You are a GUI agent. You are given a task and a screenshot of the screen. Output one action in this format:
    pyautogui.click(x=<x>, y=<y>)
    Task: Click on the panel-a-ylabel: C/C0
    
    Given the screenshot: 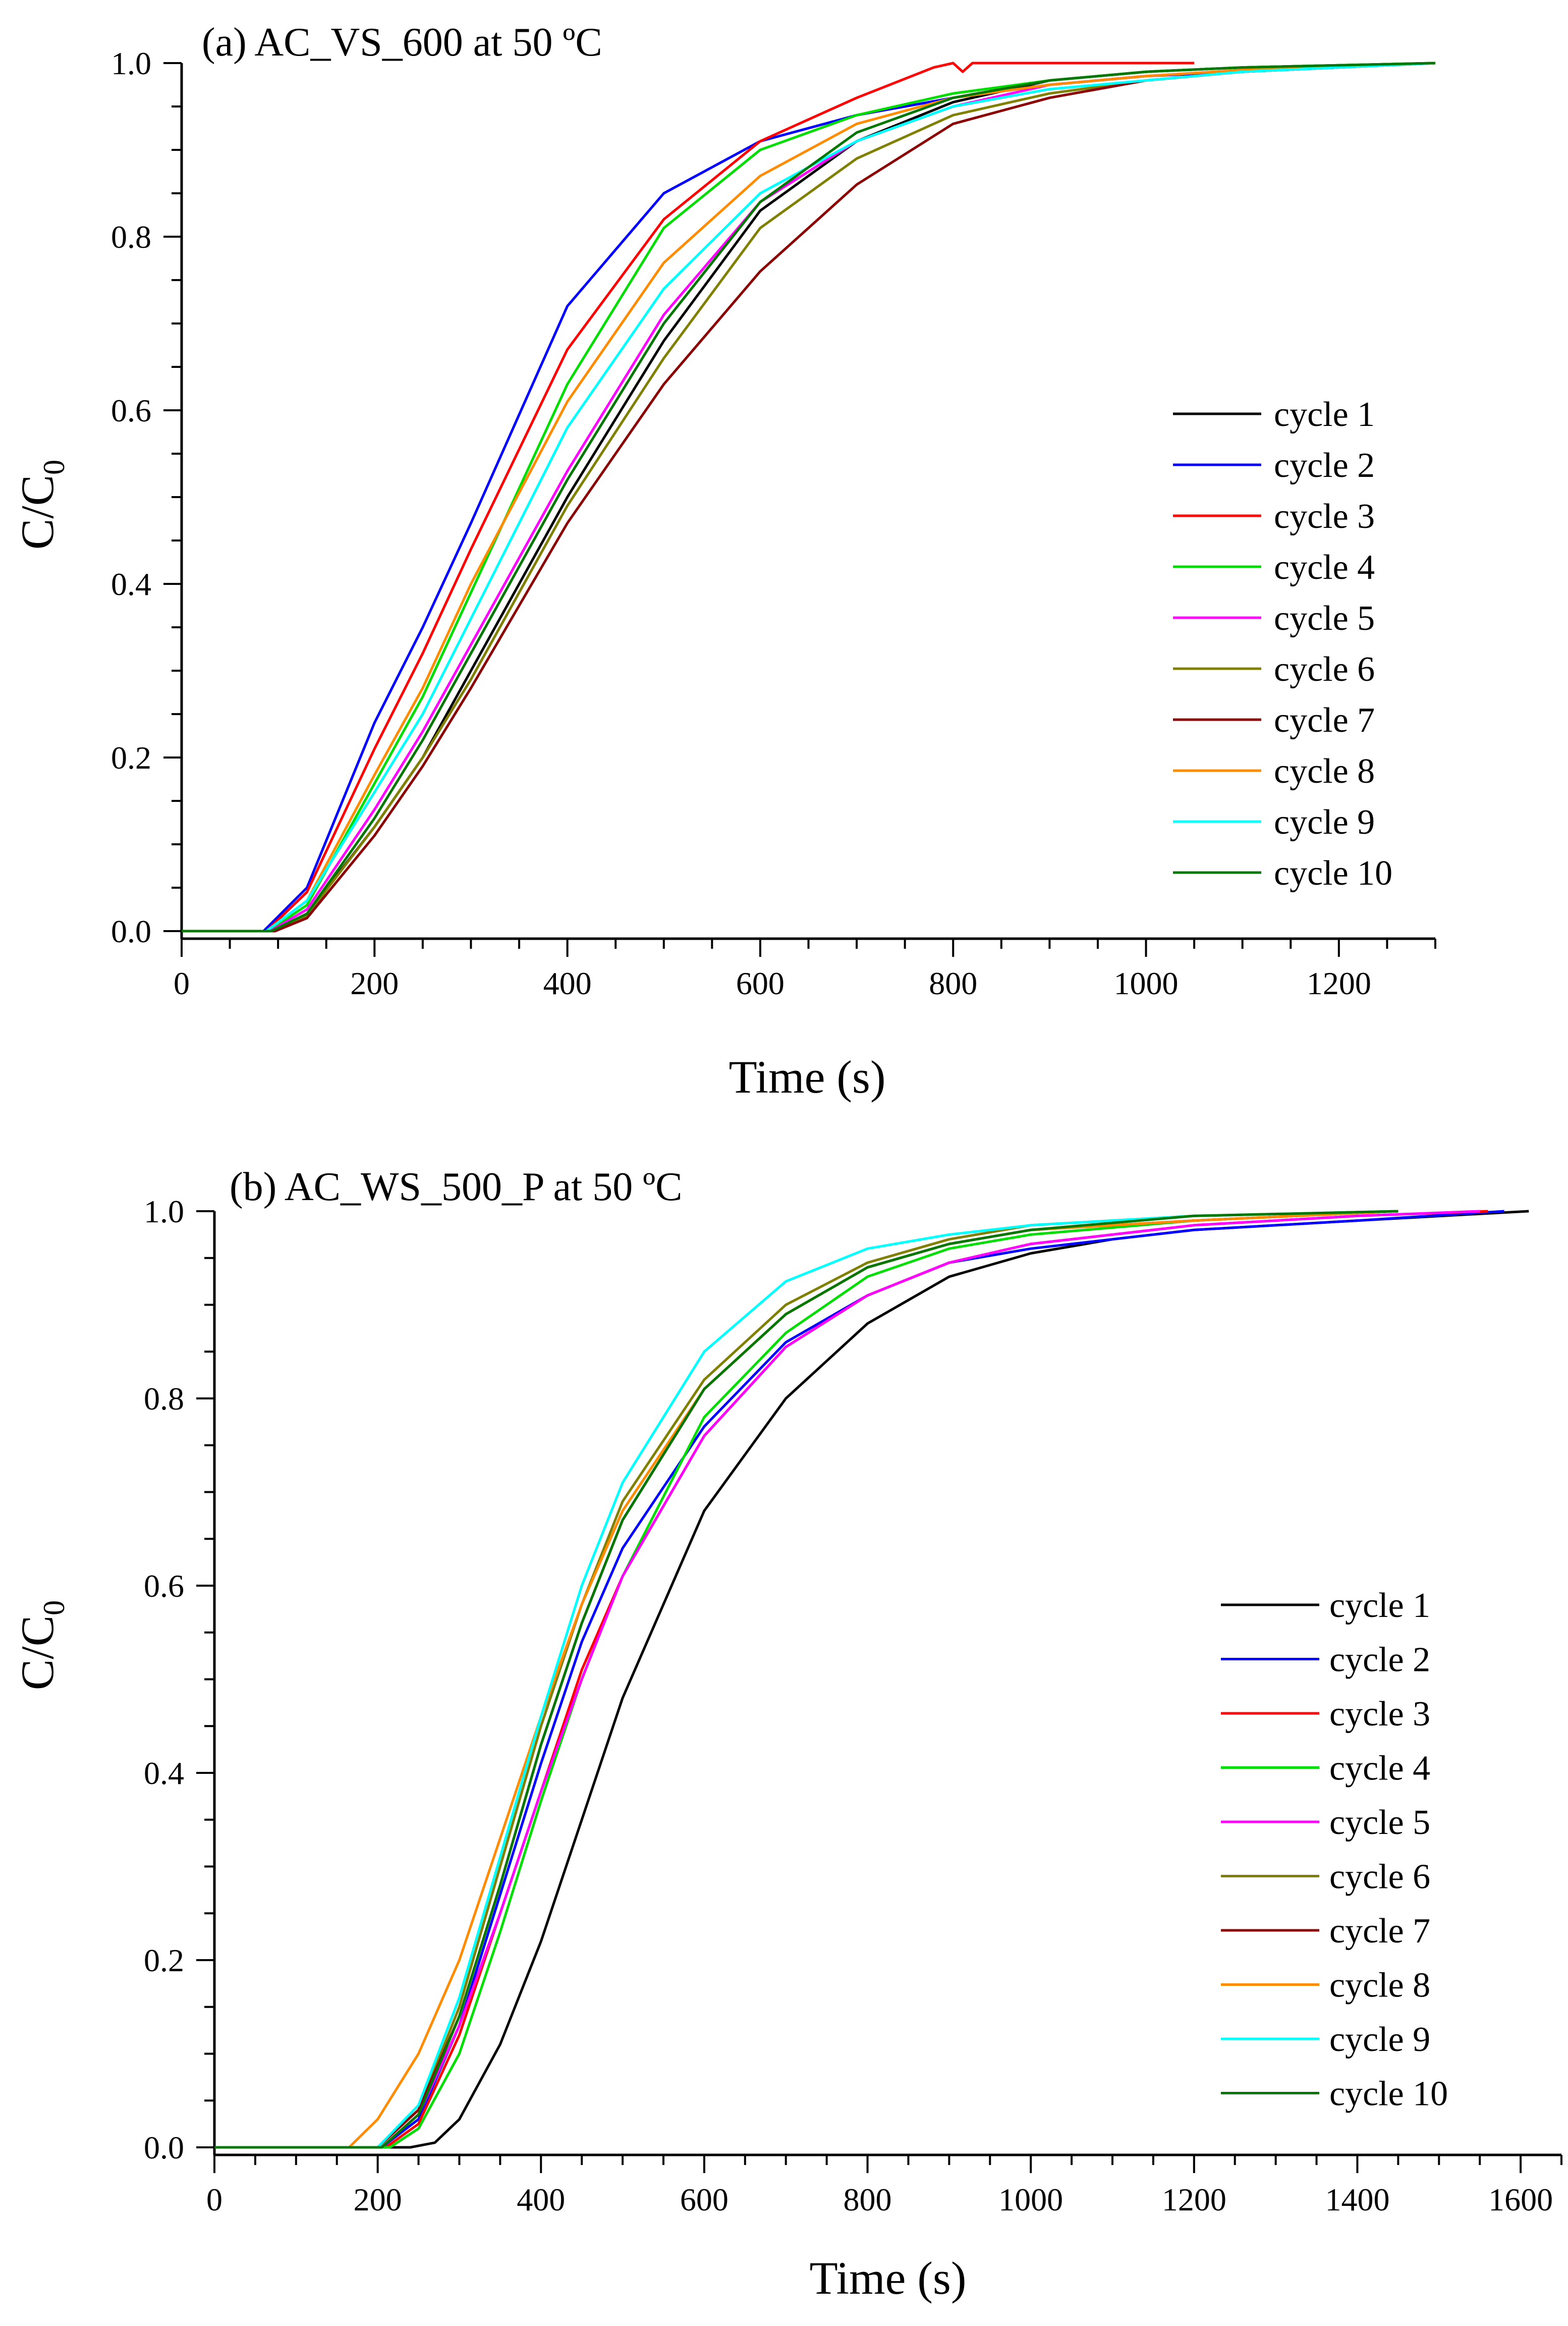 What is the action you would take?
    pyautogui.click(x=41, y=505)
    